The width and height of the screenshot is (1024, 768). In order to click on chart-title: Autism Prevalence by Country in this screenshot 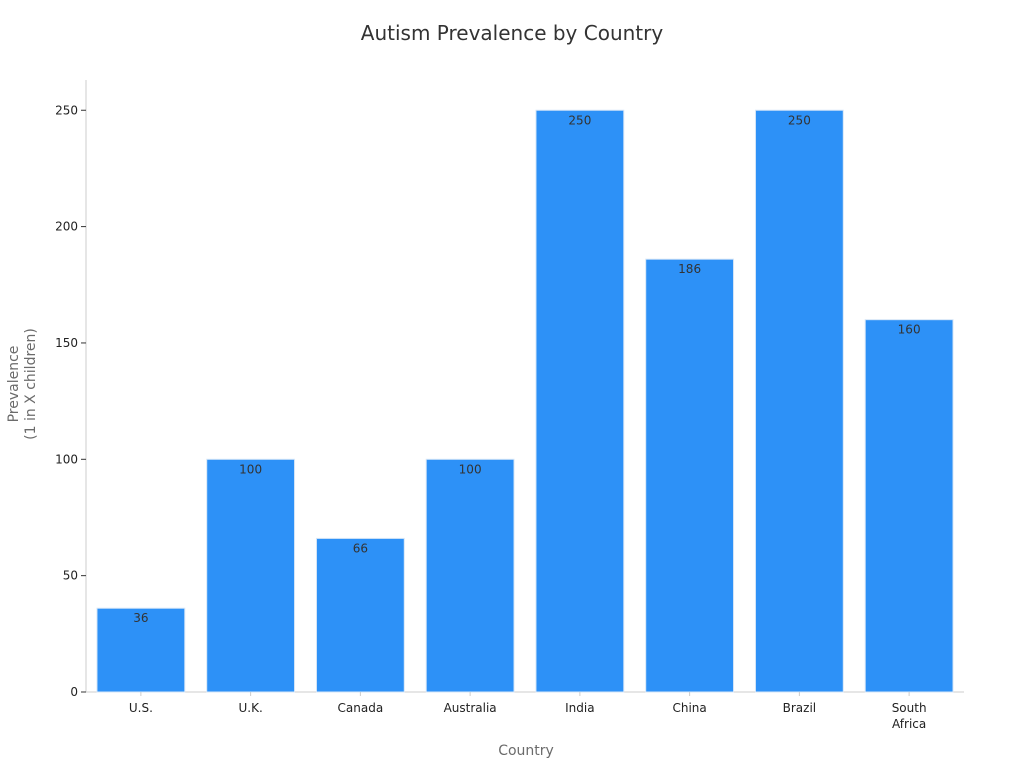, I will do `click(512, 33)`.